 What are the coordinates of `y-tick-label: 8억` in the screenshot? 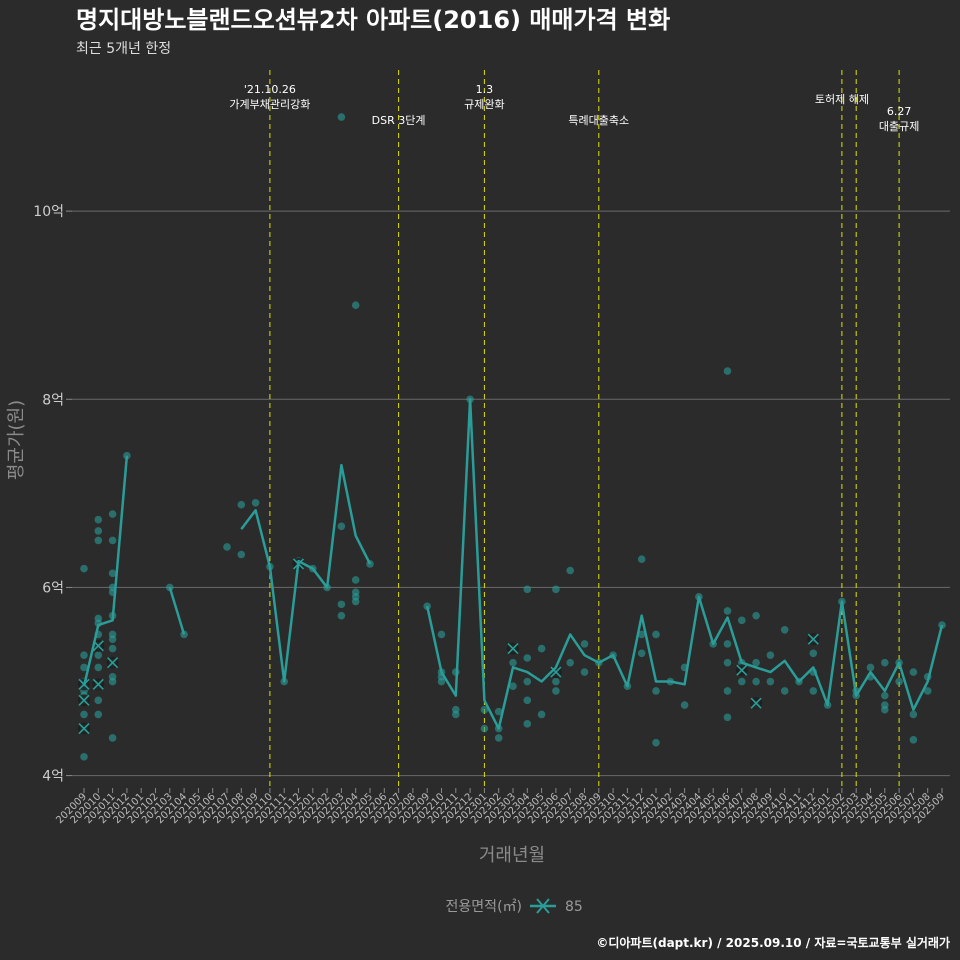 It's located at (53, 400).